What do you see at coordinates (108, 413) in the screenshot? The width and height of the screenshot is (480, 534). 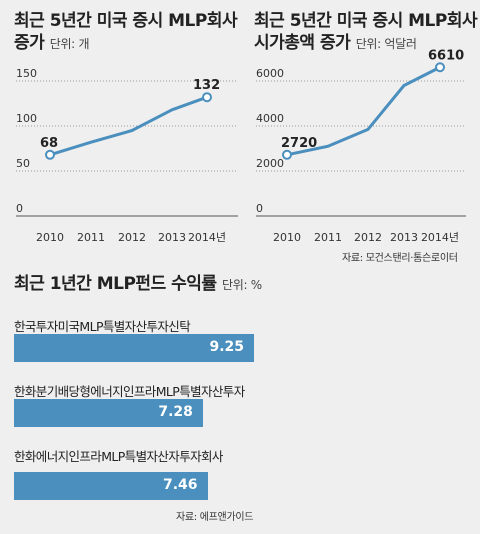 I see `bar: 7.28` at bounding box center [108, 413].